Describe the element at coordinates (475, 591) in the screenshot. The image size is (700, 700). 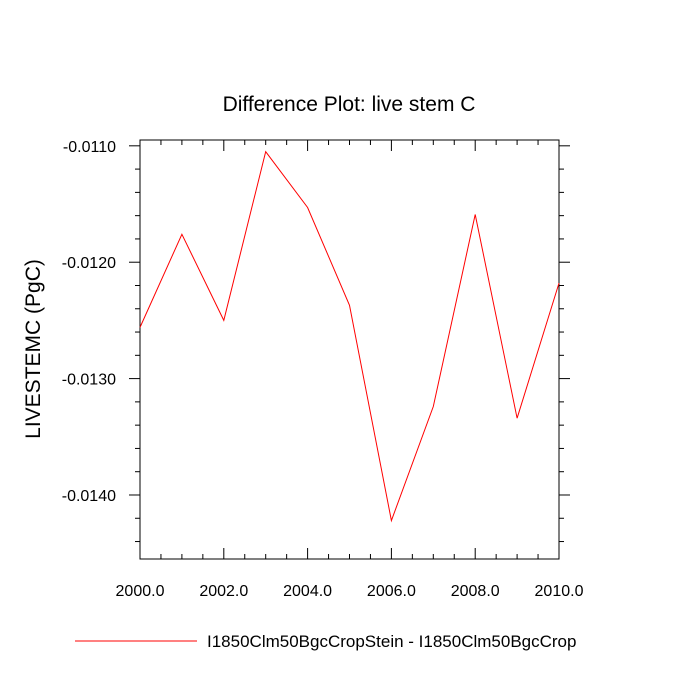
I see `x-tick-label: 2008.0` at that location.